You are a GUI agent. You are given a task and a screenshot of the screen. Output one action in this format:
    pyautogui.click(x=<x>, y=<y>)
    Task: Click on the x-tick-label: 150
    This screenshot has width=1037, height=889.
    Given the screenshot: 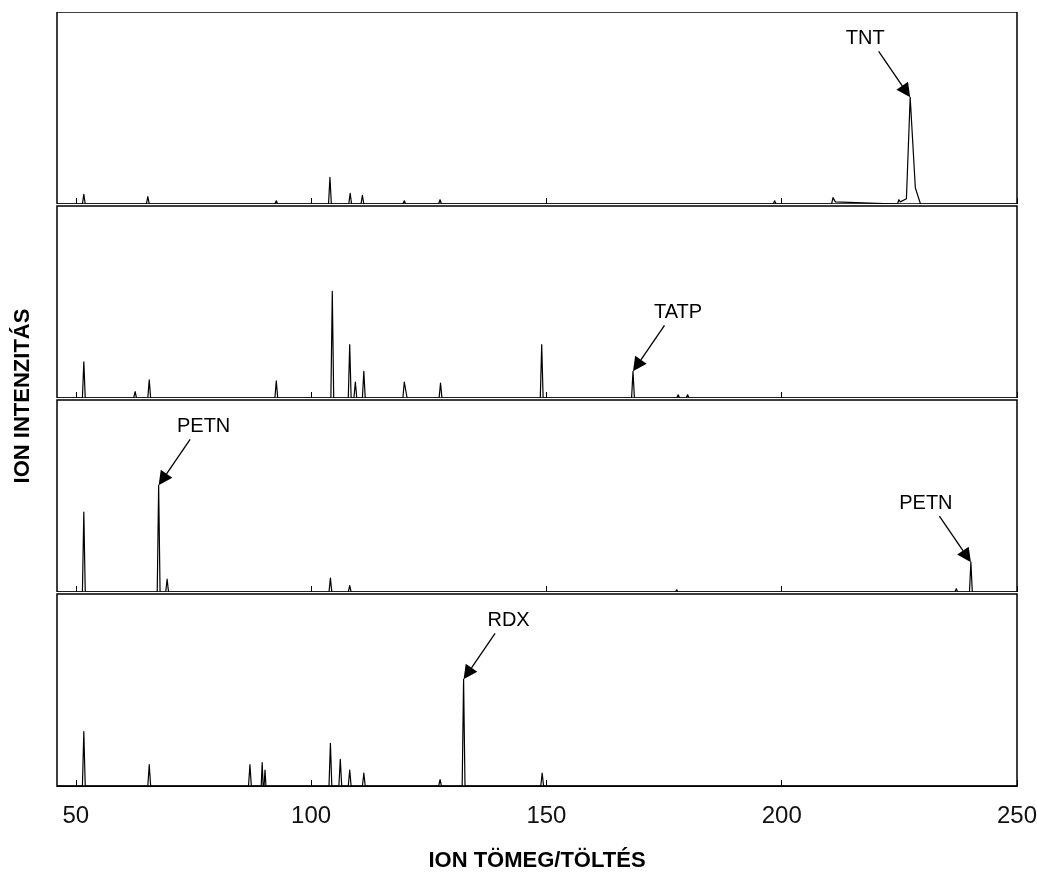 What is the action you would take?
    pyautogui.click(x=546, y=814)
    